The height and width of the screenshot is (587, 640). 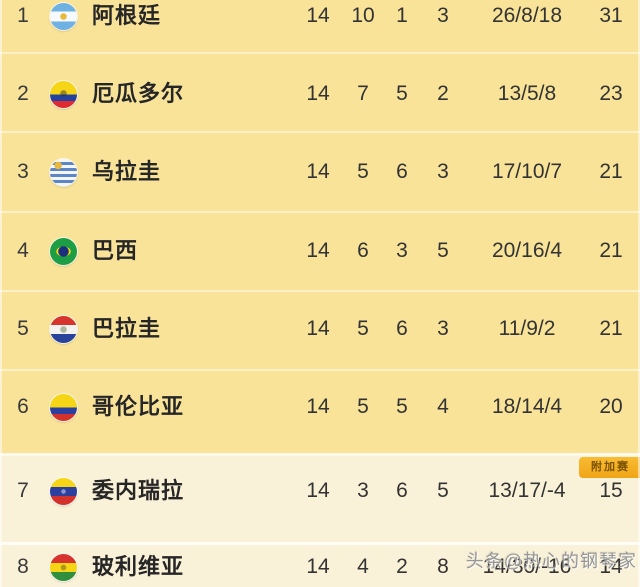 I want to click on lost-cell: 8, so click(x=443, y=566).